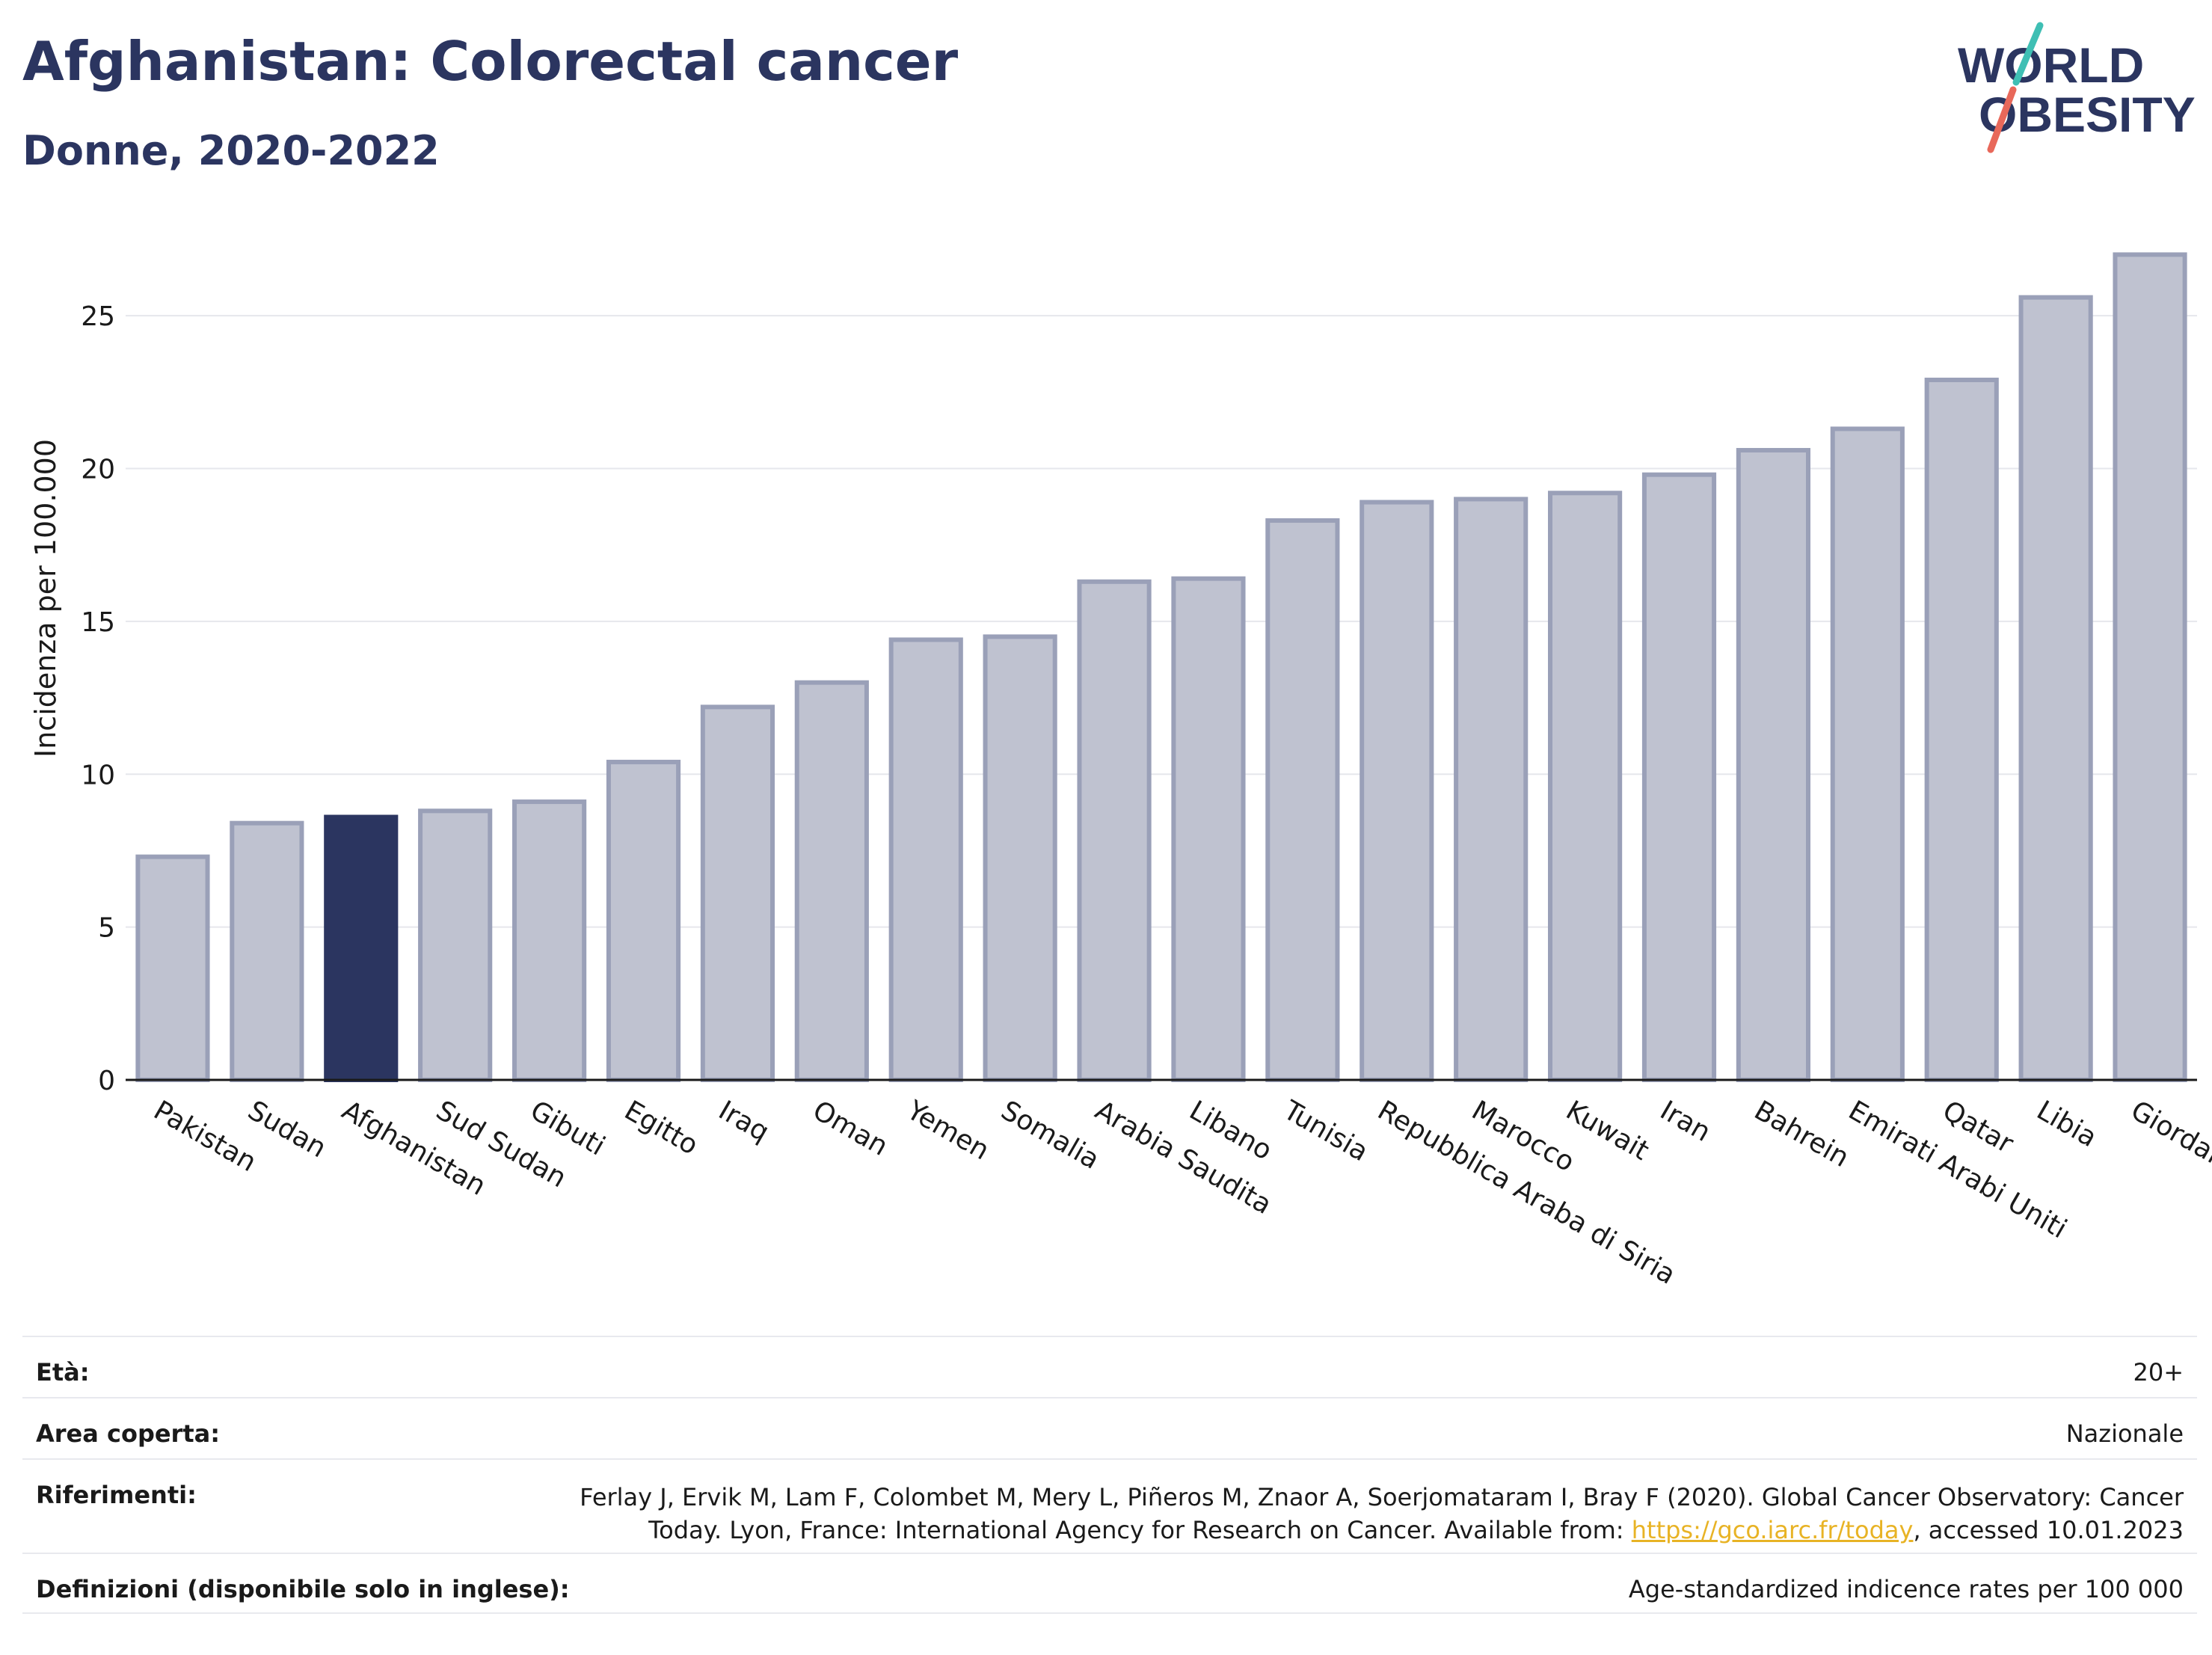 This screenshot has height=1655, width=2212. Describe the element at coordinates (116, 1495) in the screenshot. I see `references-label: Riferimenti:` at that location.